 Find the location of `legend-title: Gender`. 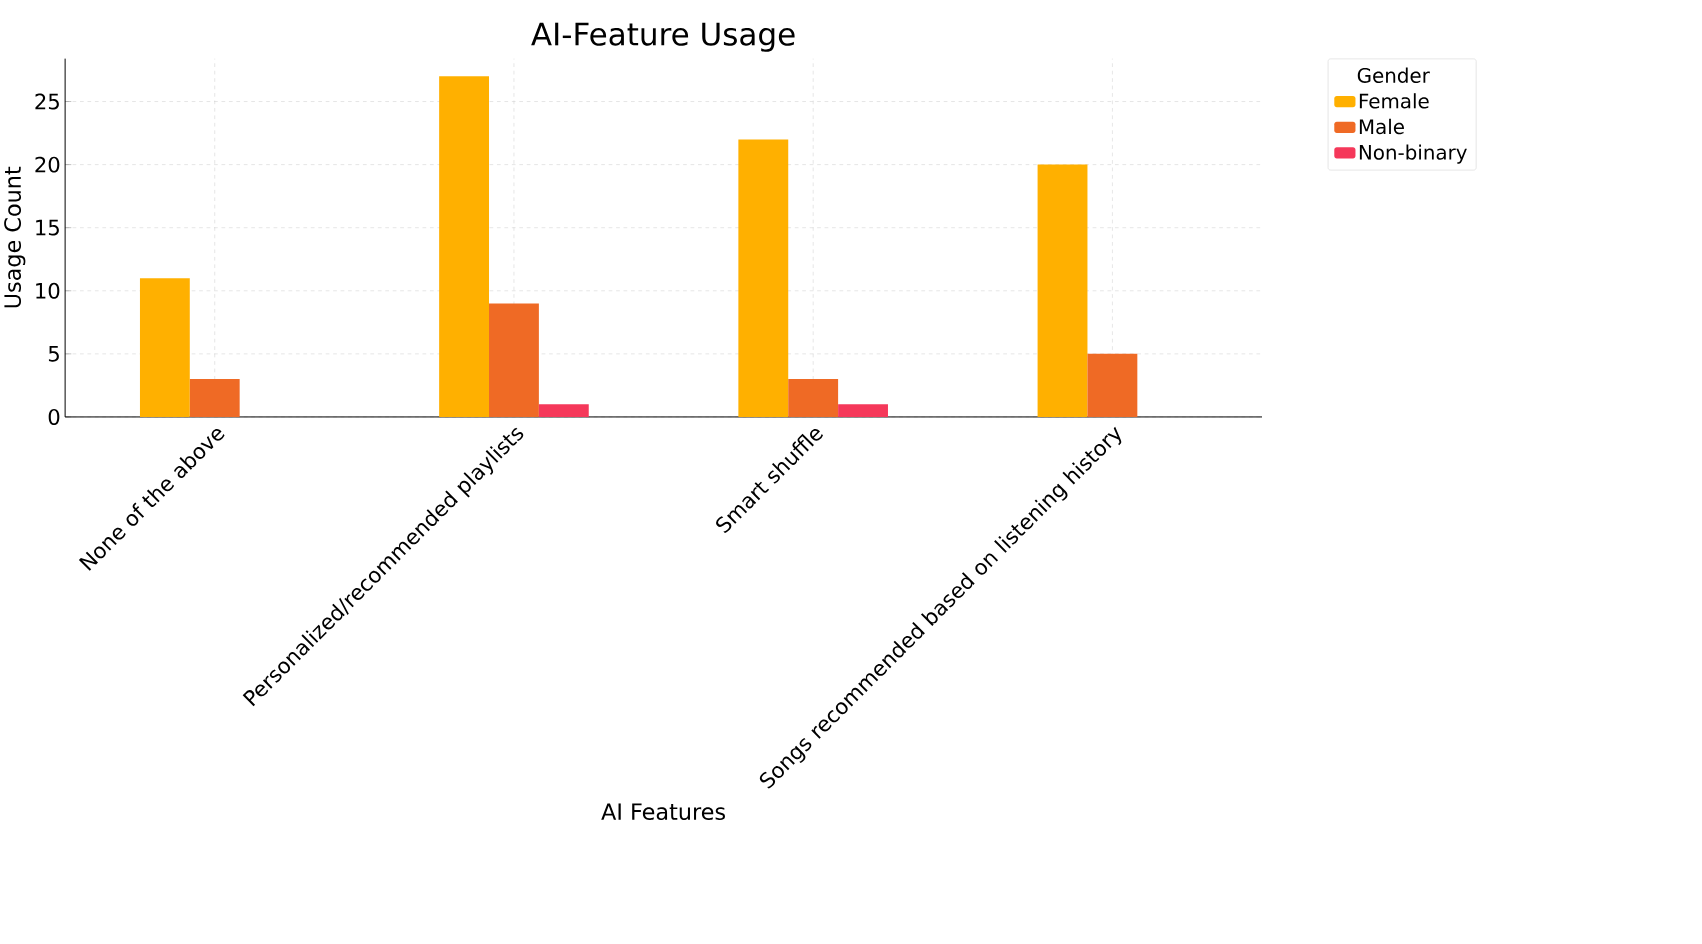

legend-title: Gender is located at coordinates (1393, 75).